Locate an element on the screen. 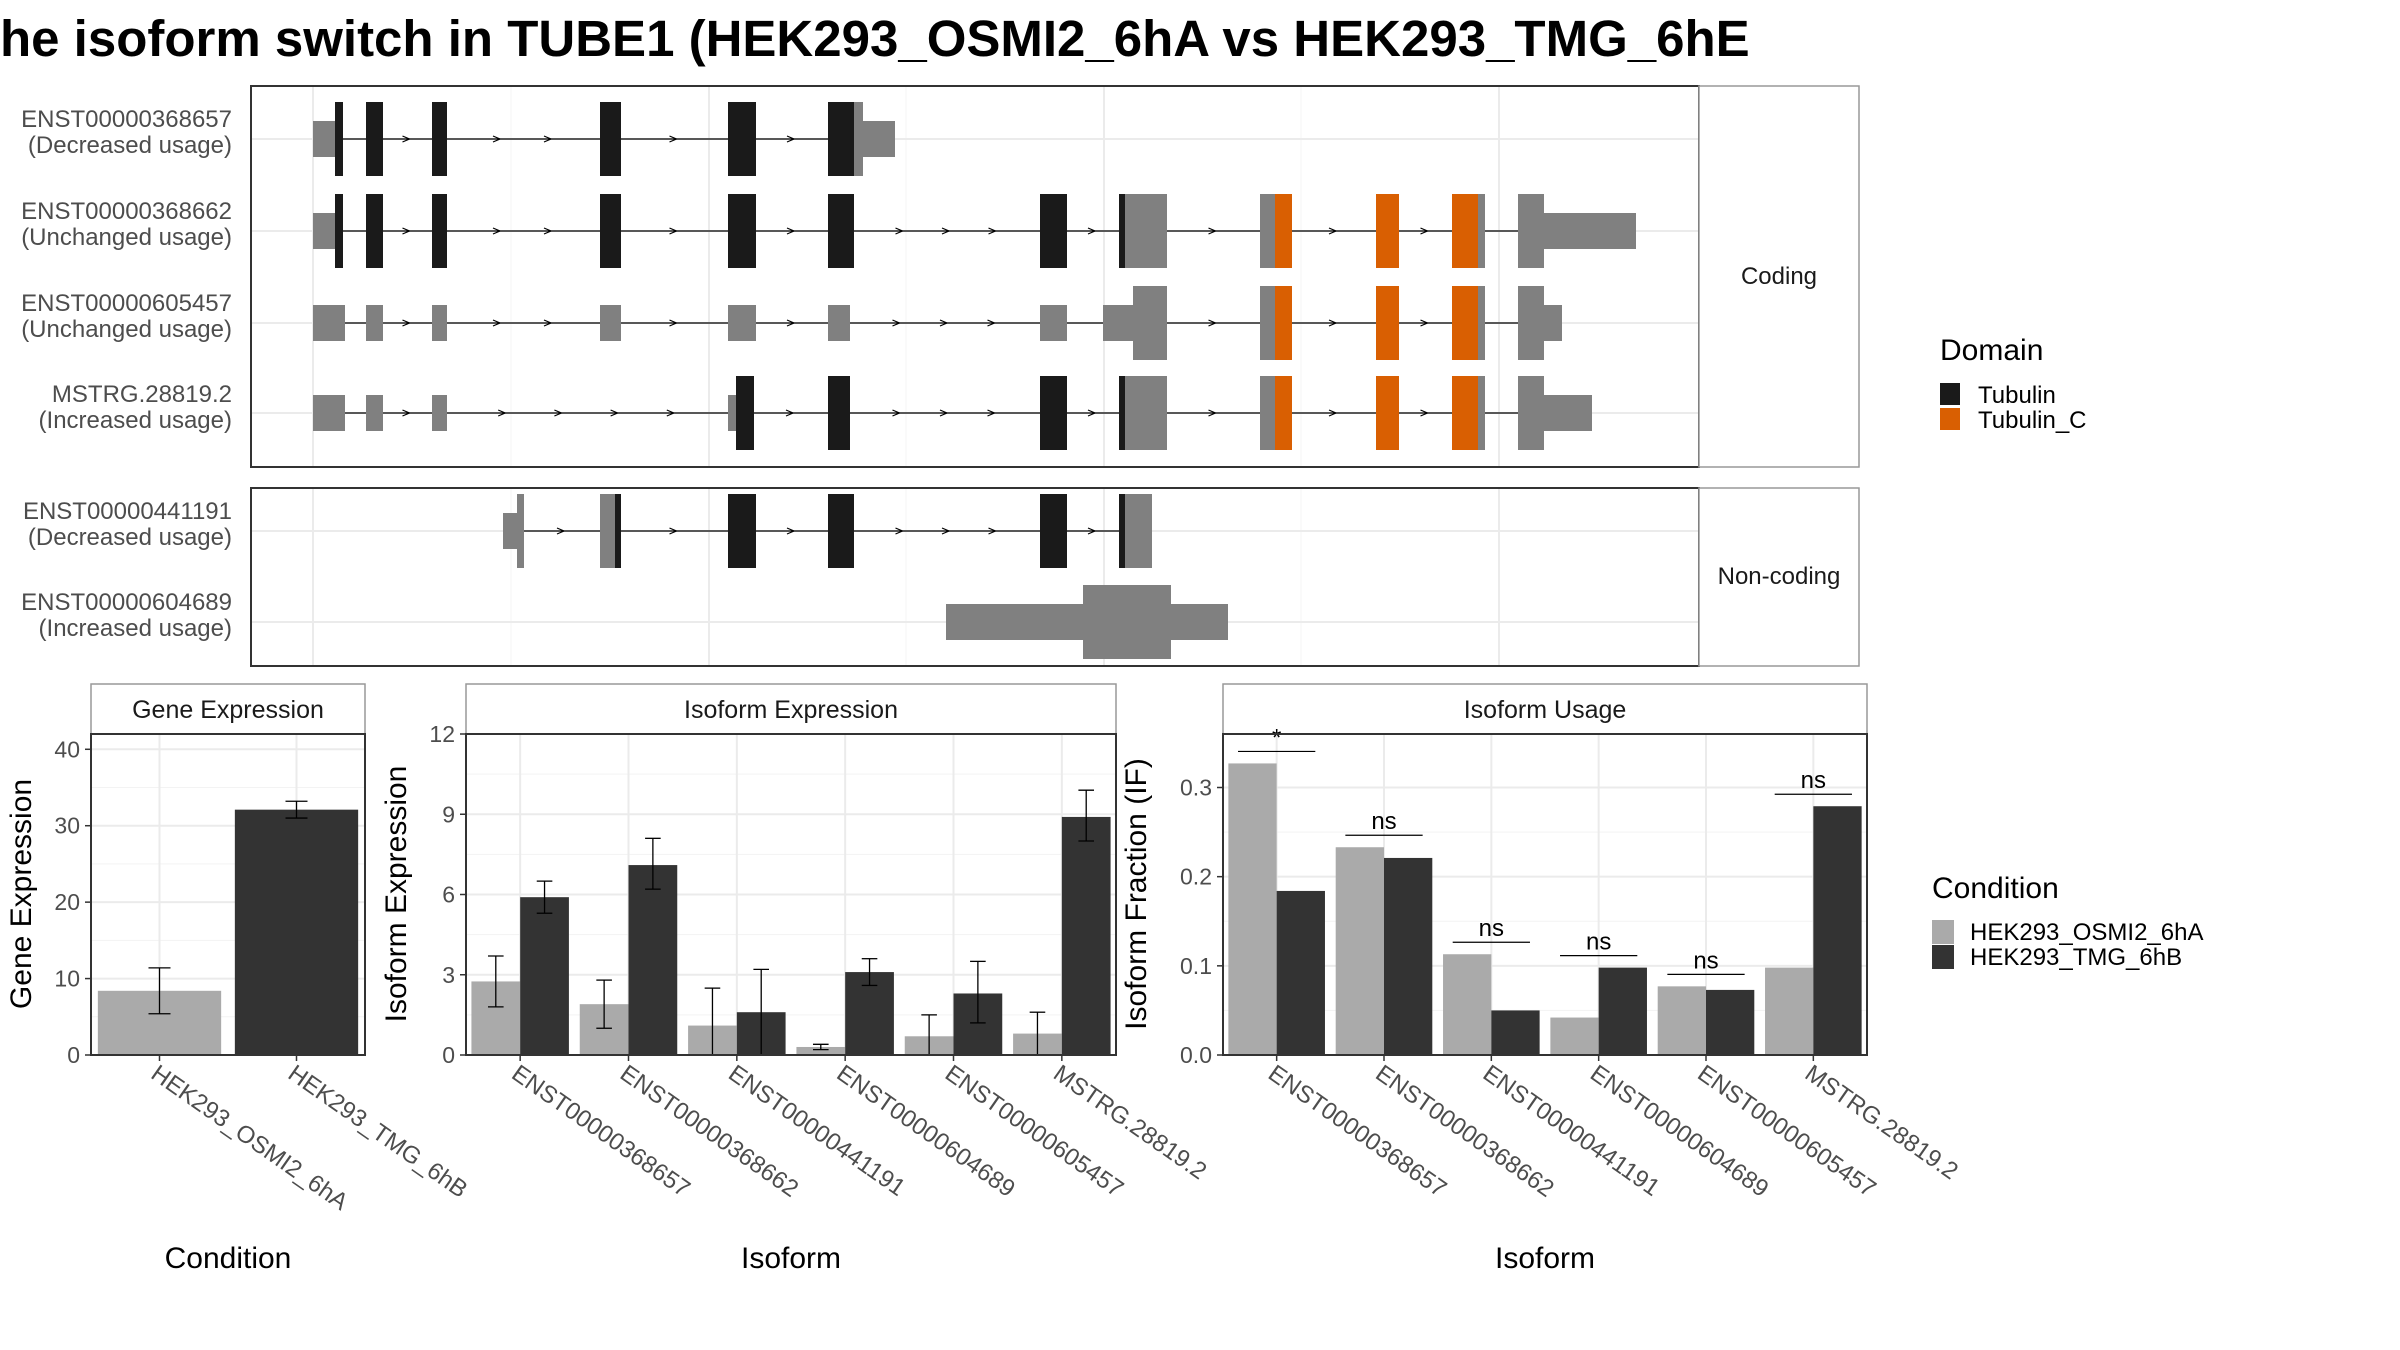  noncoding-strip-label: Non-coding is located at coordinates (1779, 576).